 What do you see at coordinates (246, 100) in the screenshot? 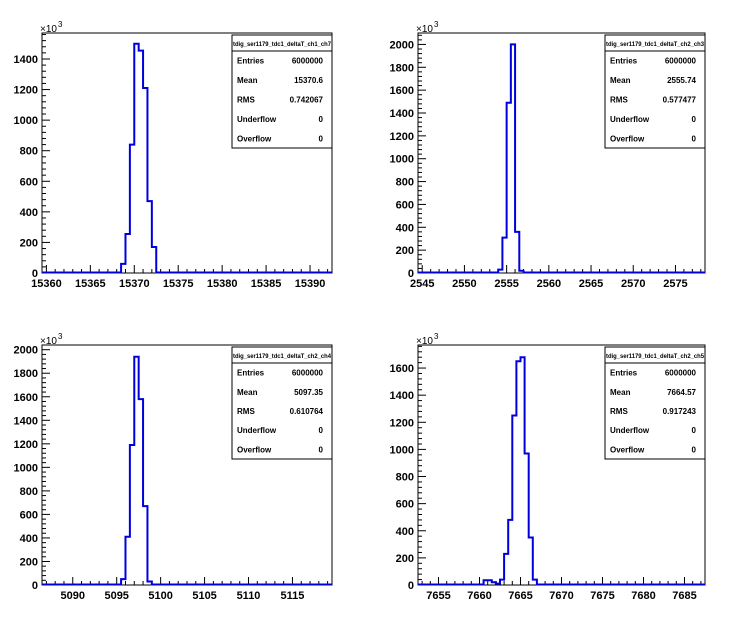
I see `stats-row-label: RMS` at bounding box center [246, 100].